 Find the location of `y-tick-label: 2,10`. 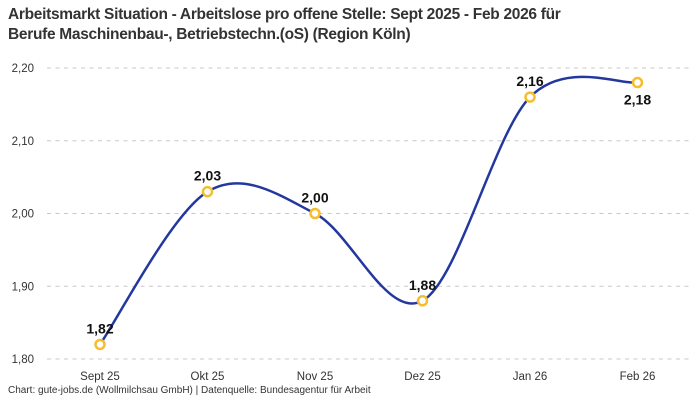

y-tick-label: 2,10 is located at coordinates (23, 142).